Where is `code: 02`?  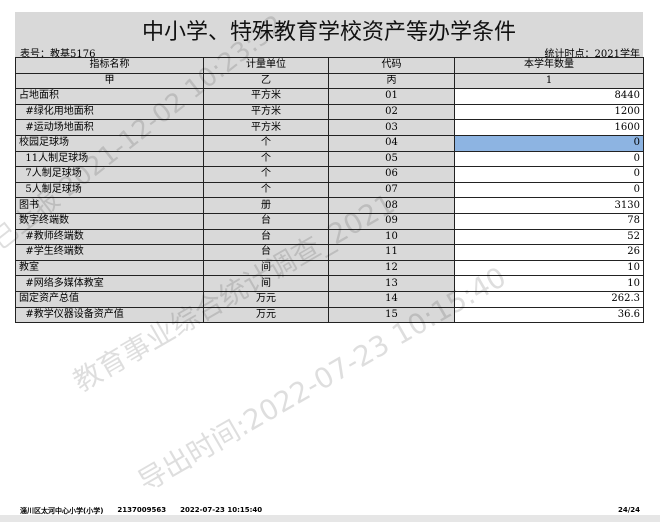 code: 02 is located at coordinates (391, 112).